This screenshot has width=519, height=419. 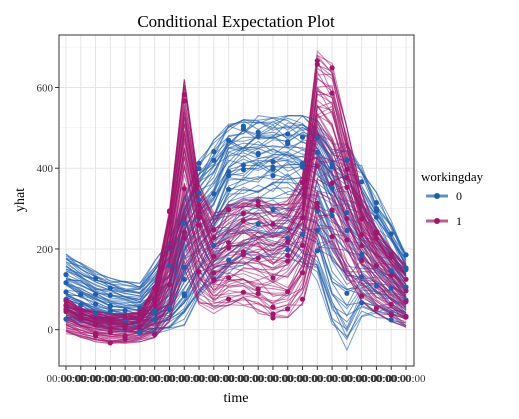 What do you see at coordinates (452, 176) in the screenshot?
I see `legend-title: workingday` at bounding box center [452, 176].